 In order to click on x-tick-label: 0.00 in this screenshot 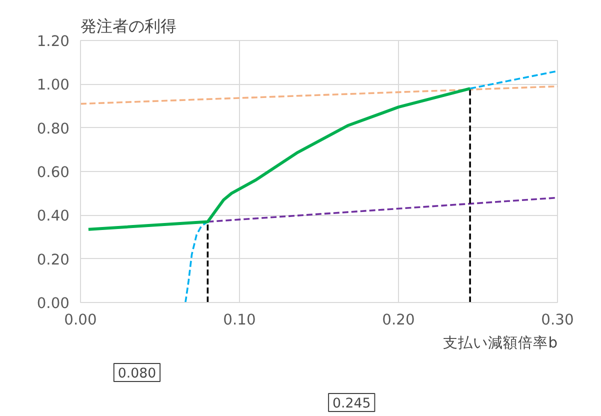, I will do `click(80, 320)`.